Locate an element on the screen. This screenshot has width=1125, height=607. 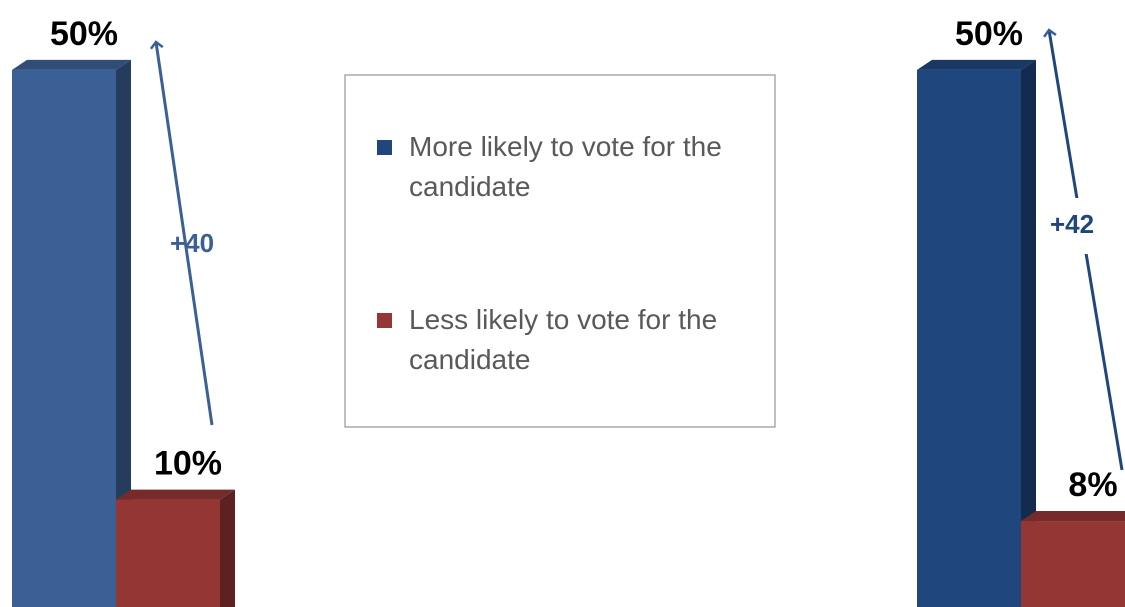
annotation: +42 is located at coordinates (1072, 224).